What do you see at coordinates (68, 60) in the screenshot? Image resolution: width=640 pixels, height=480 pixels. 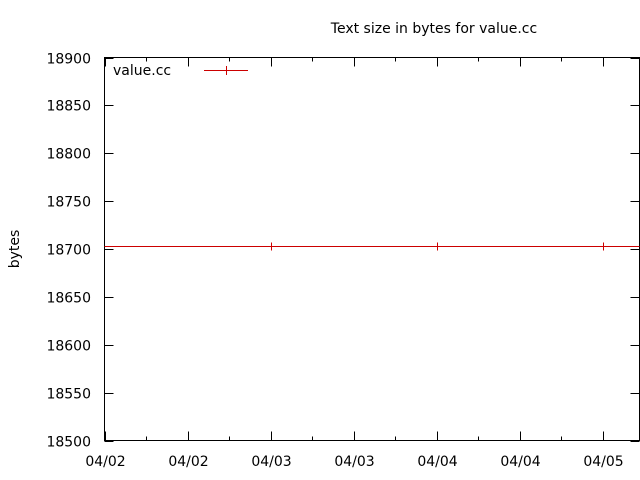 I see `y-tick-label: 18900` at bounding box center [68, 60].